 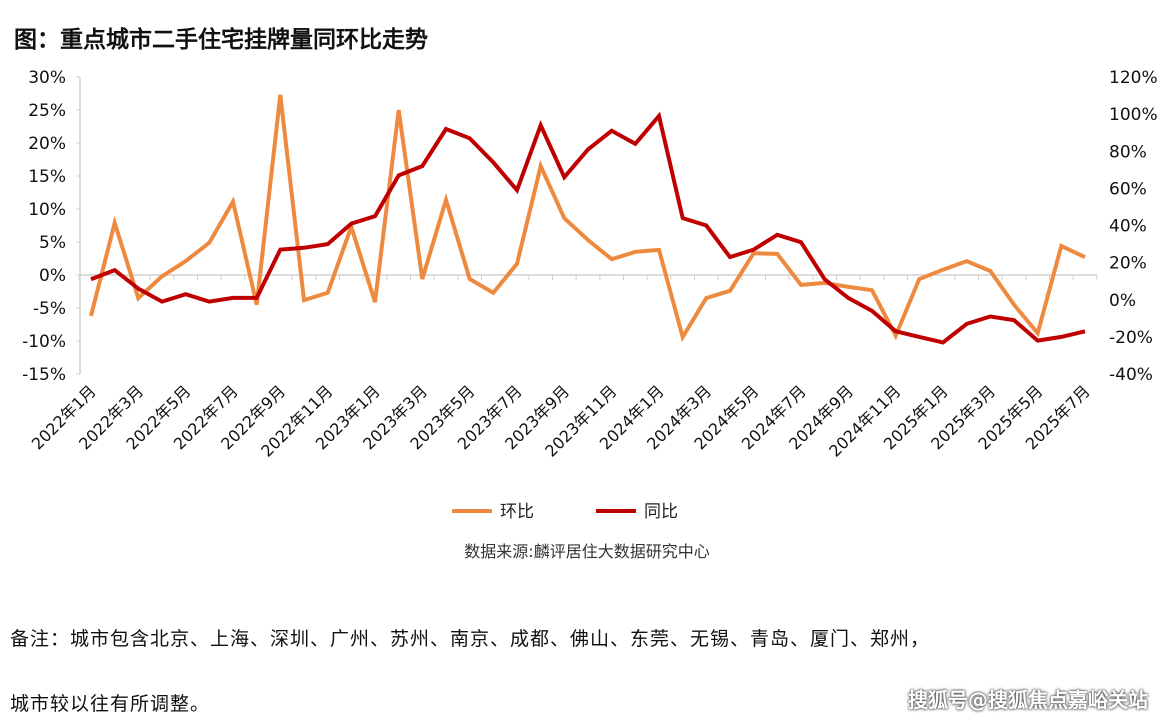 What do you see at coordinates (52, 243) in the screenshot?
I see `left-axis-label: 5%` at bounding box center [52, 243].